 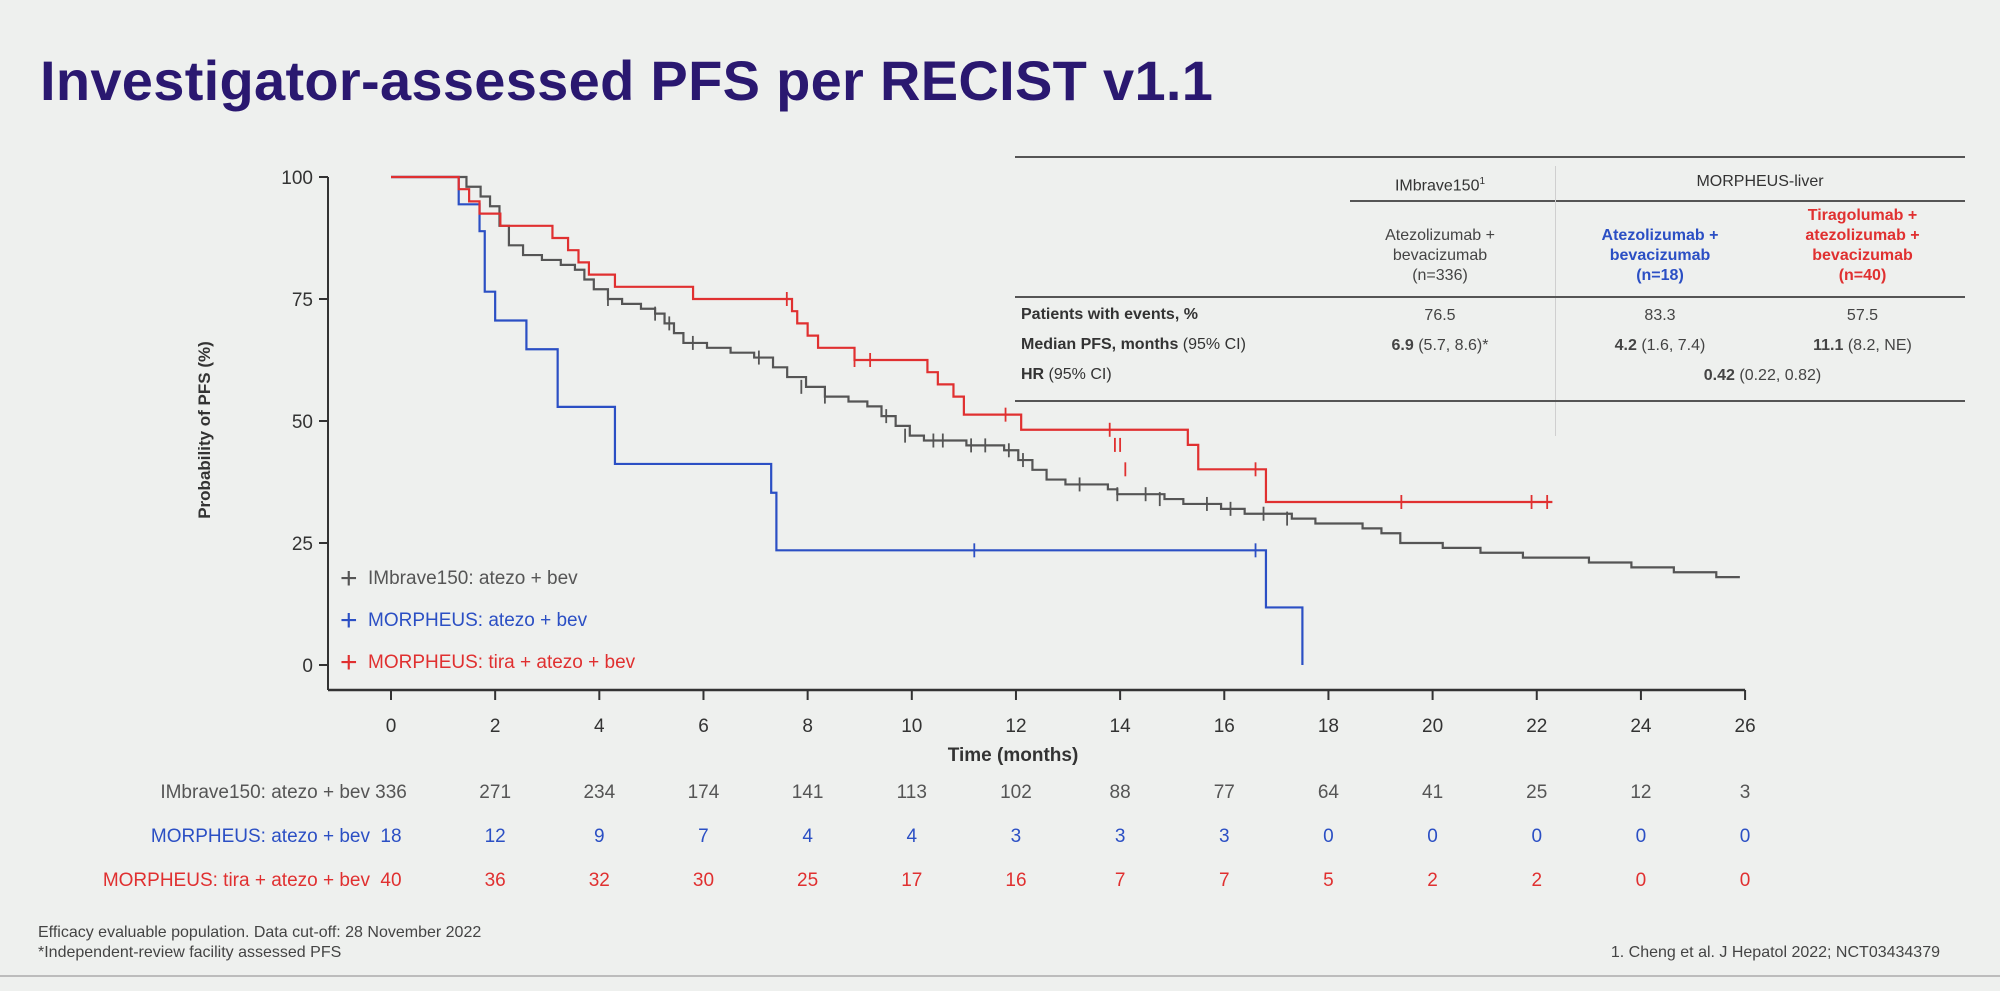 What do you see at coordinates (1015, 726) in the screenshot?
I see `x-tick-label: 12` at bounding box center [1015, 726].